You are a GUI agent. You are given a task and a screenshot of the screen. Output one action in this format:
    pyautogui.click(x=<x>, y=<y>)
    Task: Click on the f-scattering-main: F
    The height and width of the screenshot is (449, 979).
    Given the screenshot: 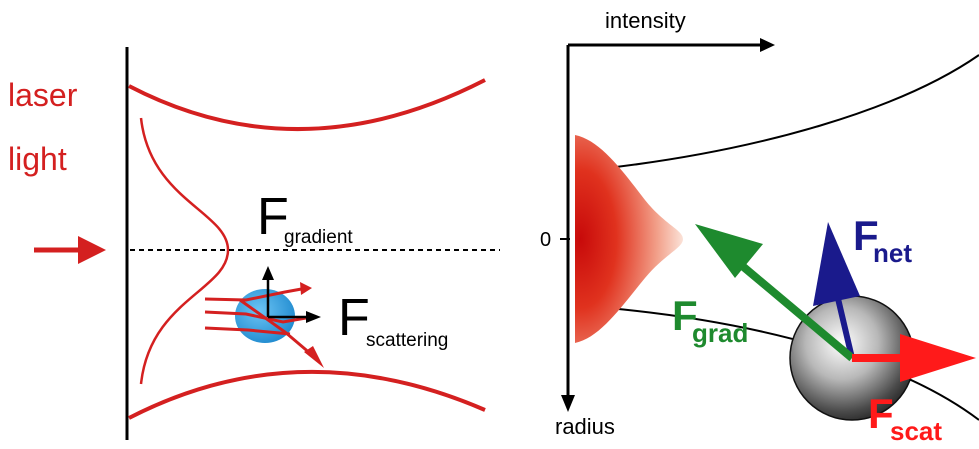 What is the action you would take?
    pyautogui.click(x=354, y=318)
    